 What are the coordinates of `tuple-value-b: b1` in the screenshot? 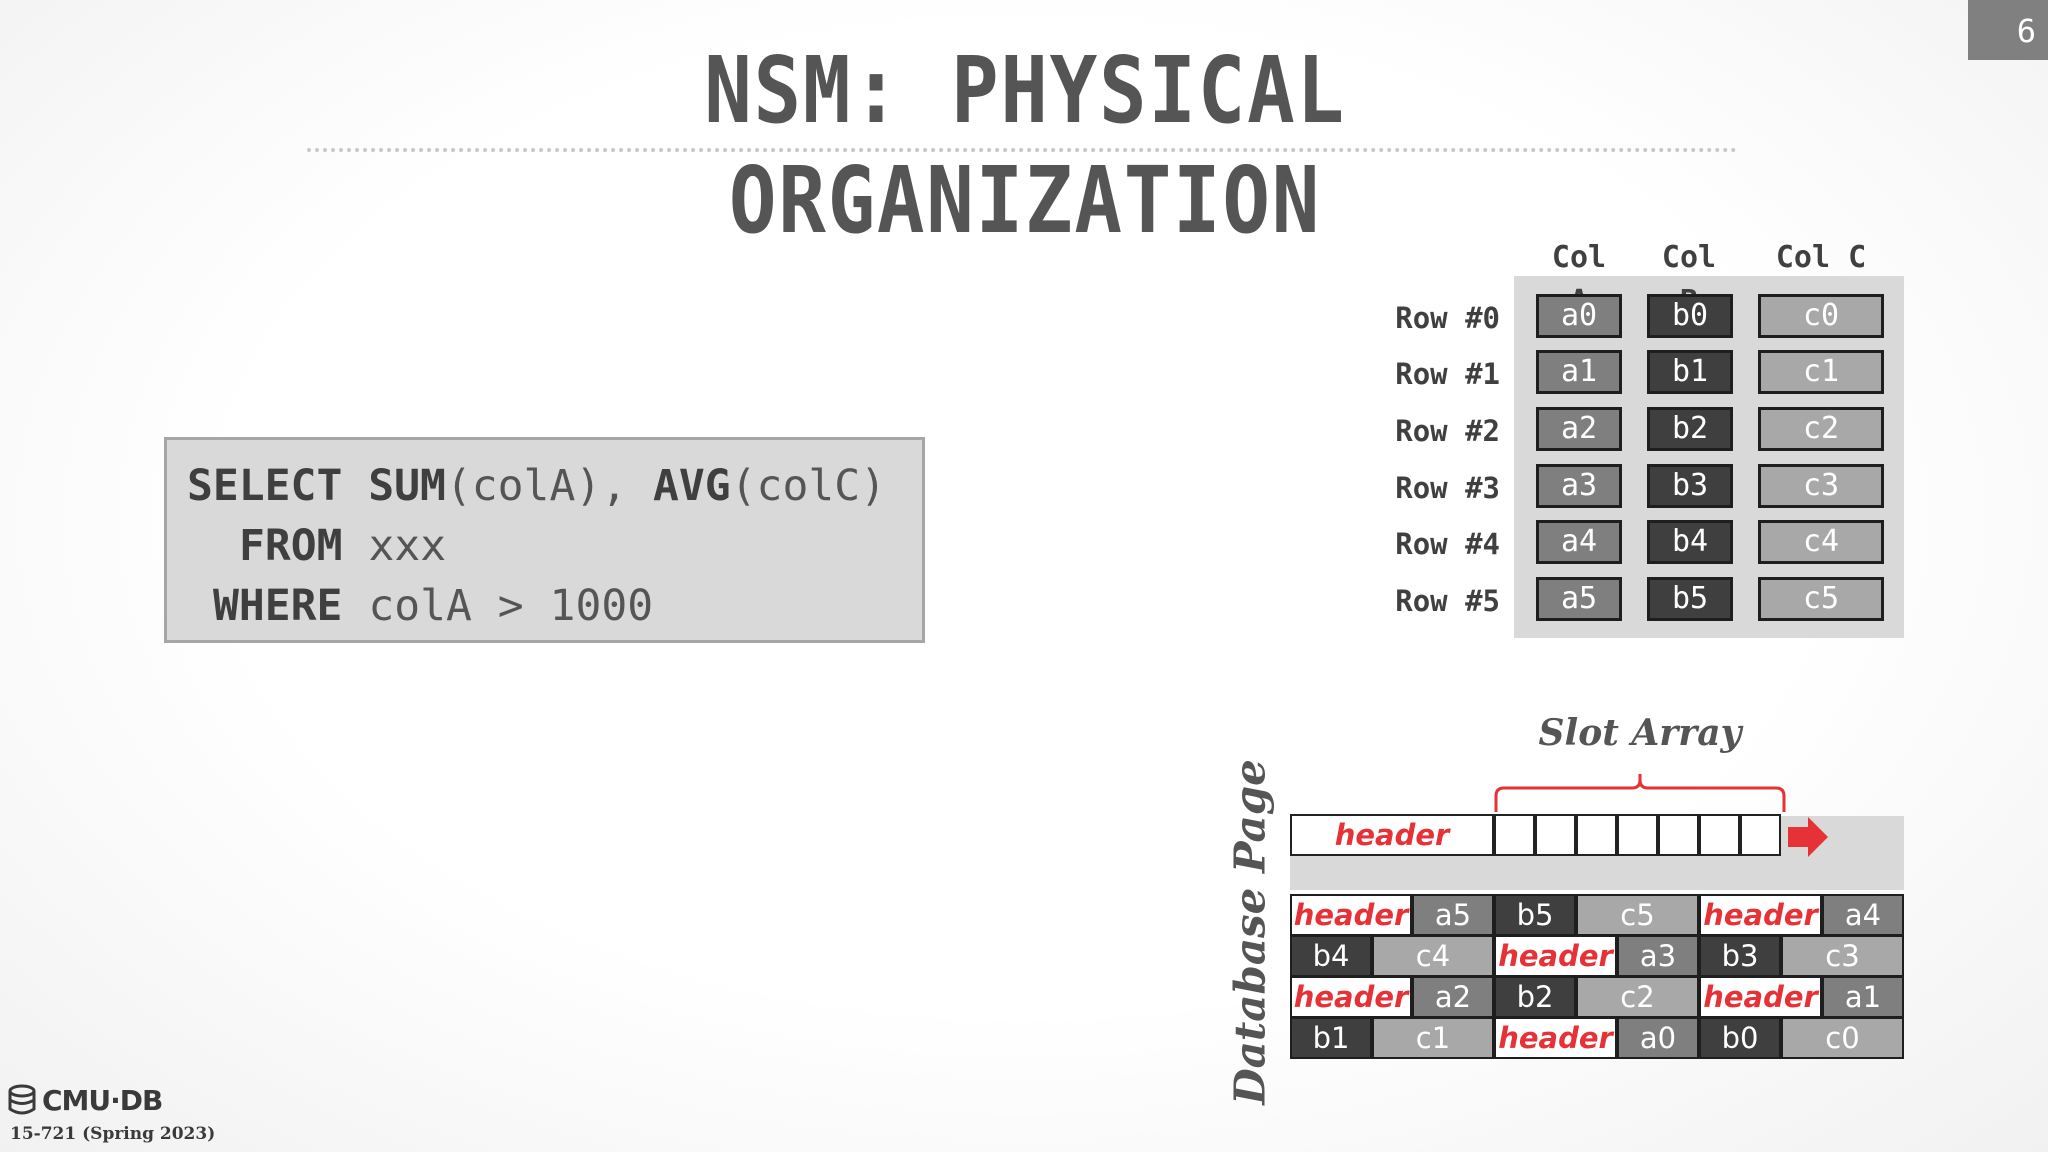 It's located at (1331, 1038).